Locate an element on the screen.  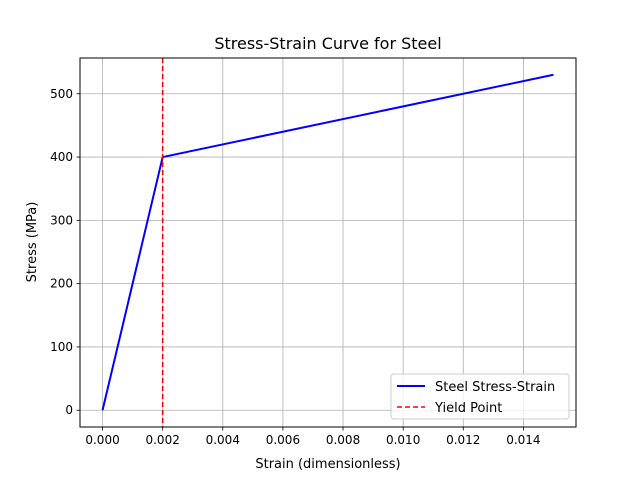
y-tick-label: 100 is located at coordinates (61, 347).